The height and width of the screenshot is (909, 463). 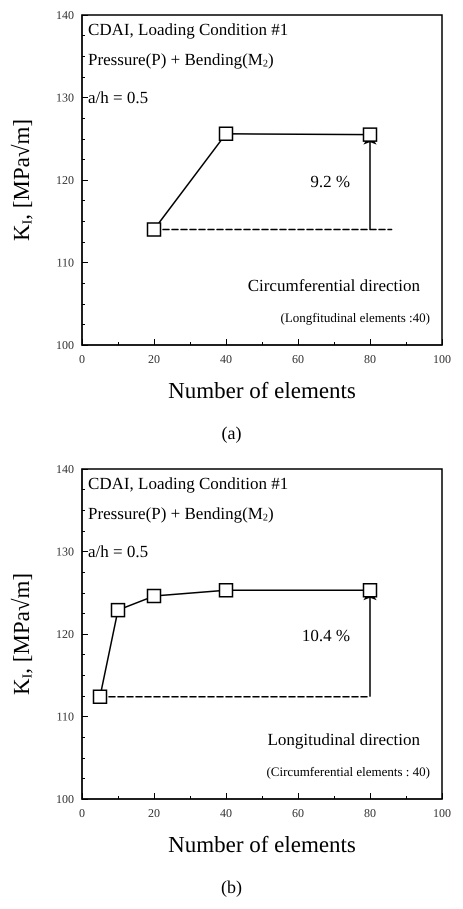 What do you see at coordinates (330, 181) in the screenshot?
I see `annotation: 9.2 %` at bounding box center [330, 181].